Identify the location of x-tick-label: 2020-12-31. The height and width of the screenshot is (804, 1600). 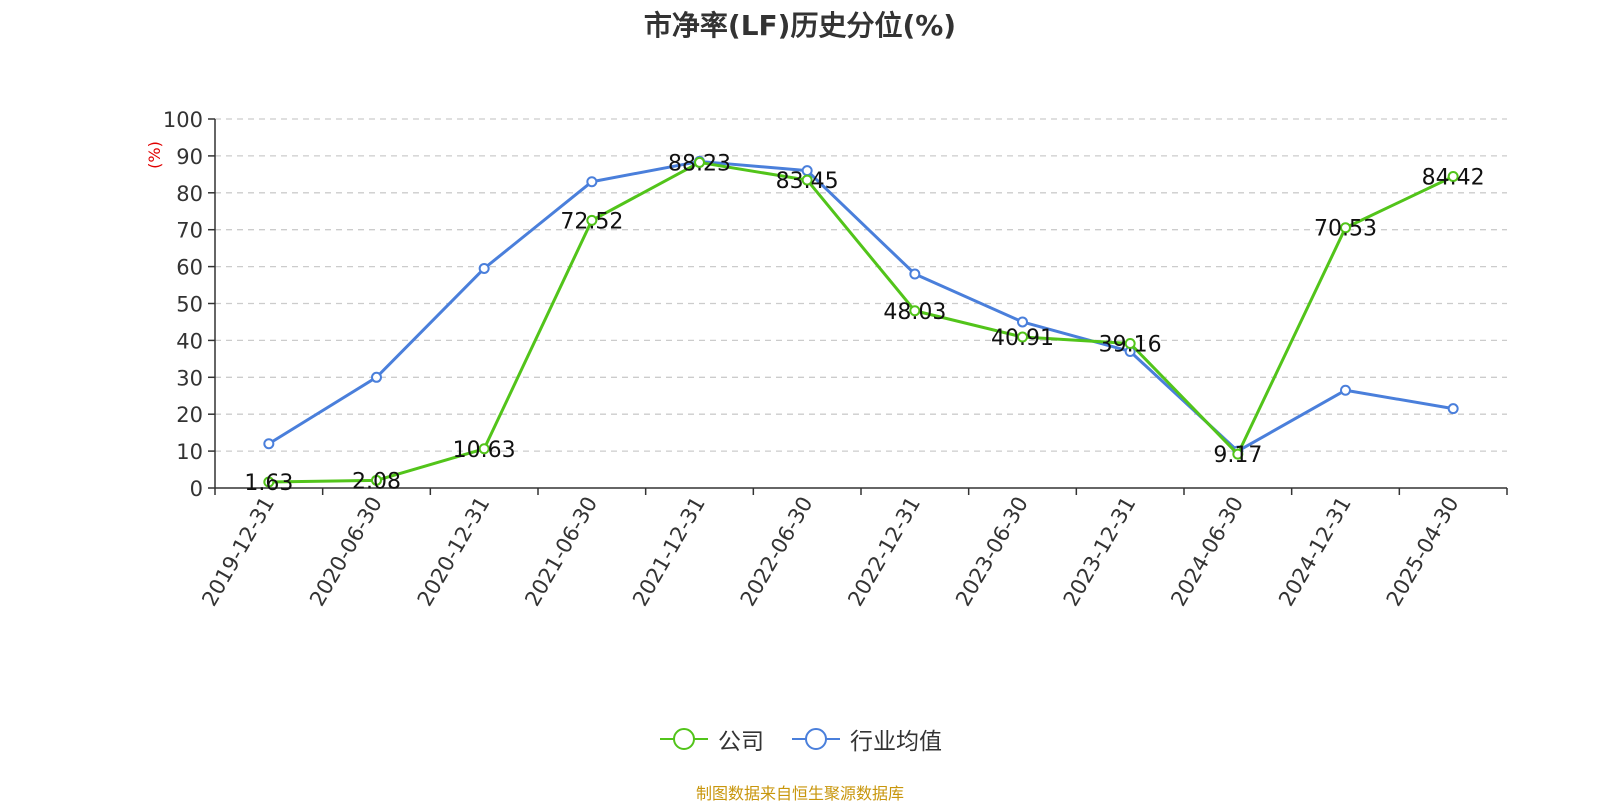
(454, 551).